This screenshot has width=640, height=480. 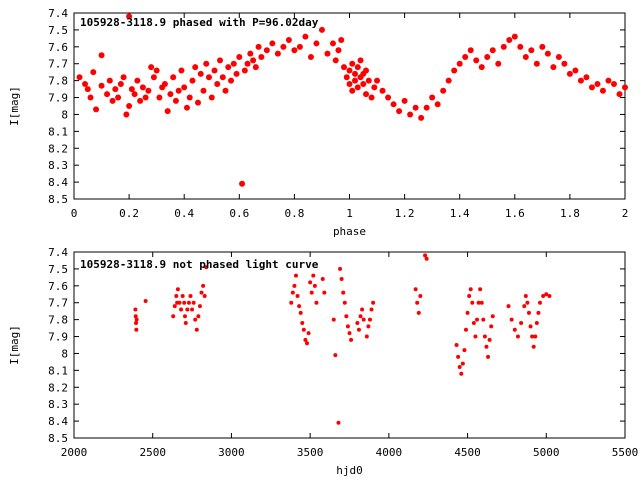 I want to click on unphased-x-tick-label: 5500, so click(x=625, y=452).